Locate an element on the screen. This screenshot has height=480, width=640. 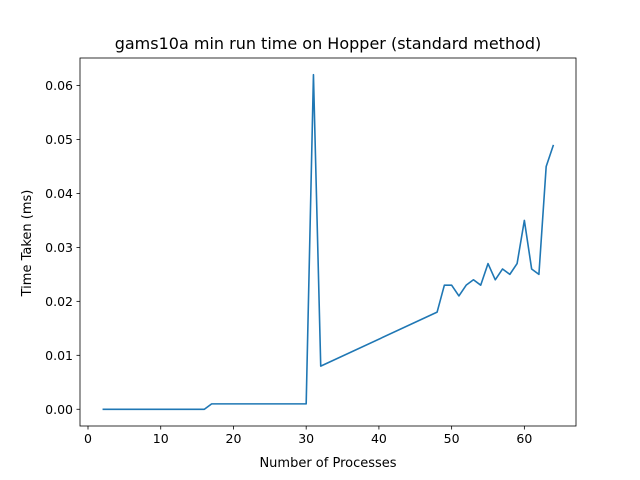
y-tick-label: 0.04 is located at coordinates (59, 193).